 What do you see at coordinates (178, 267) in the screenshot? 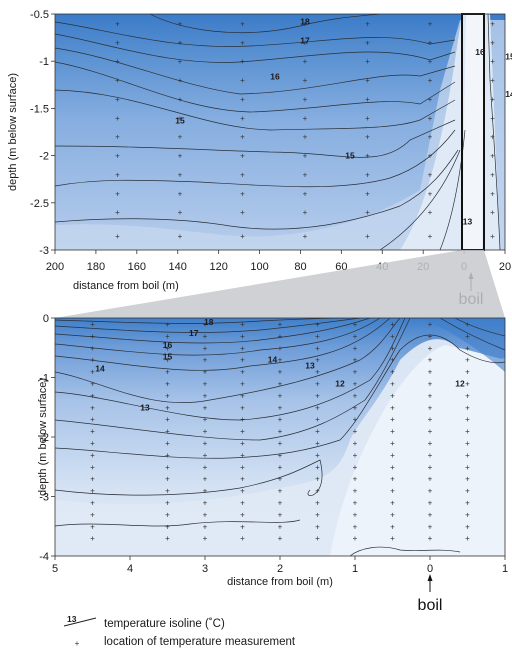
I see `x-tick-label: 140` at bounding box center [178, 267].